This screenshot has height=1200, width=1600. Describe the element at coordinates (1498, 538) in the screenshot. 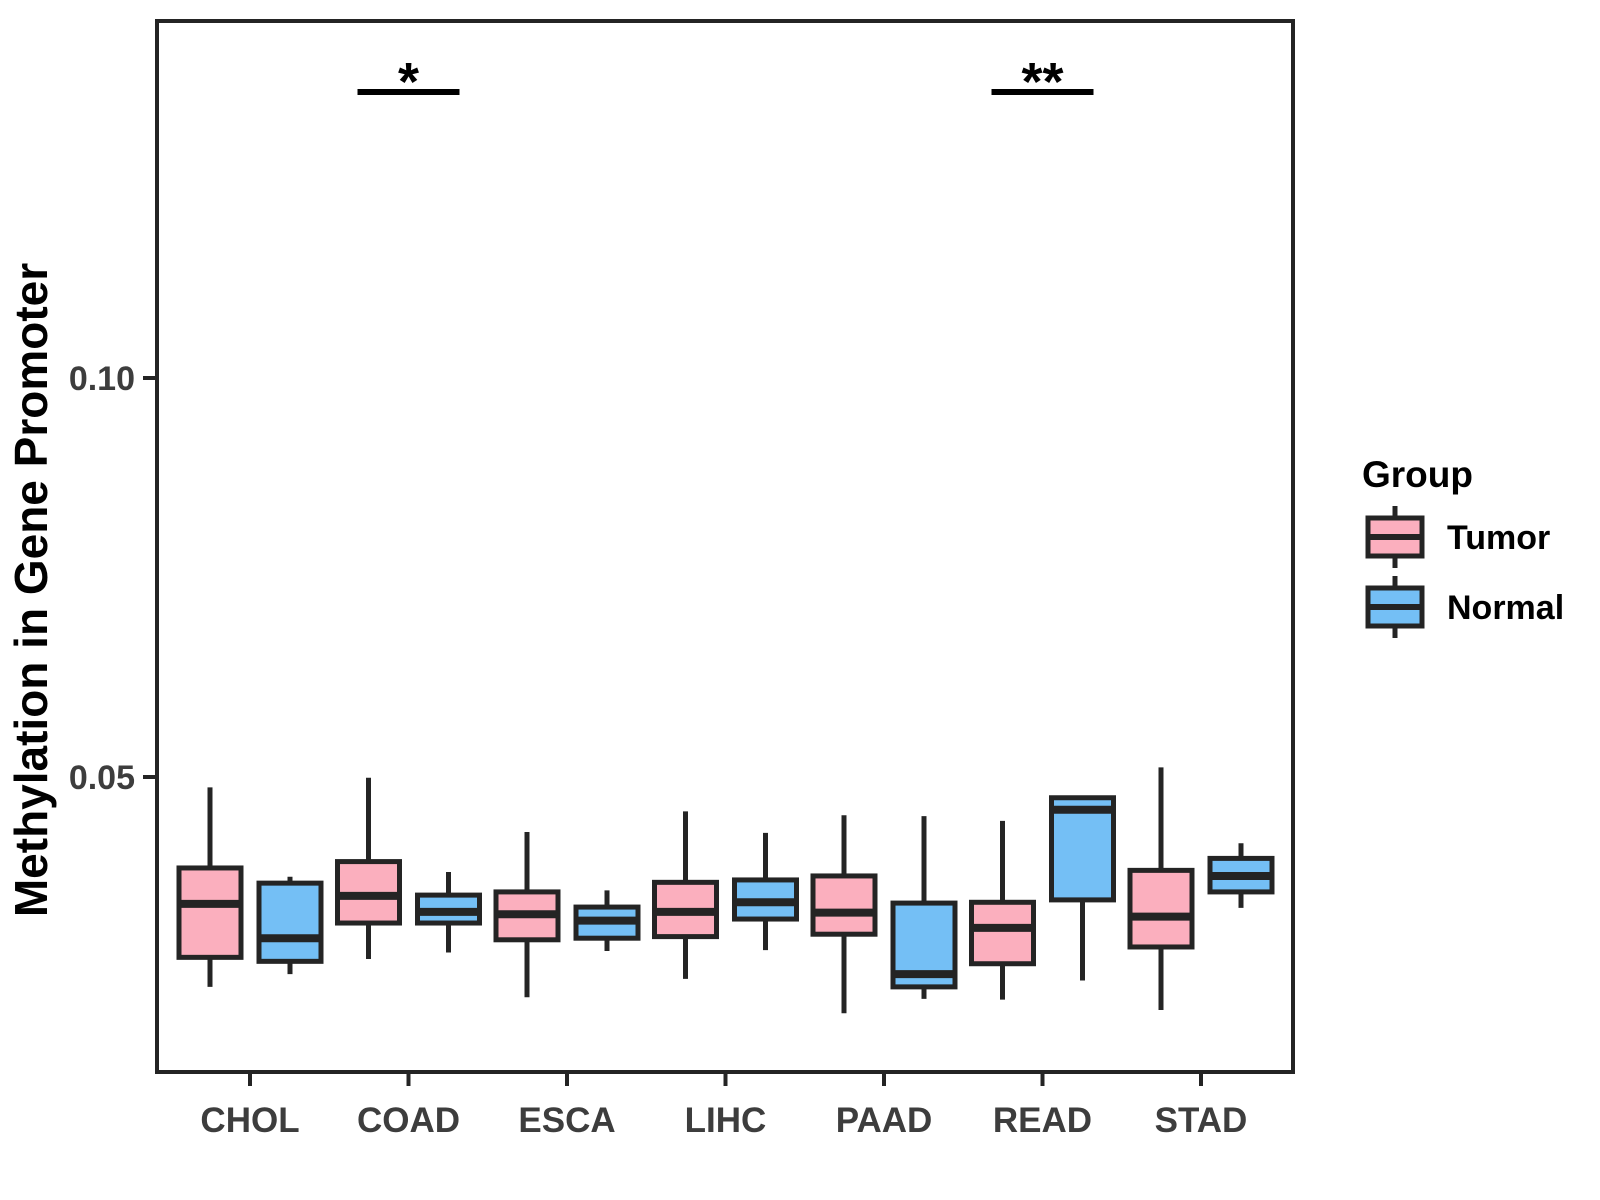

I see `legend-item-tumor-label: Tumor` at that location.